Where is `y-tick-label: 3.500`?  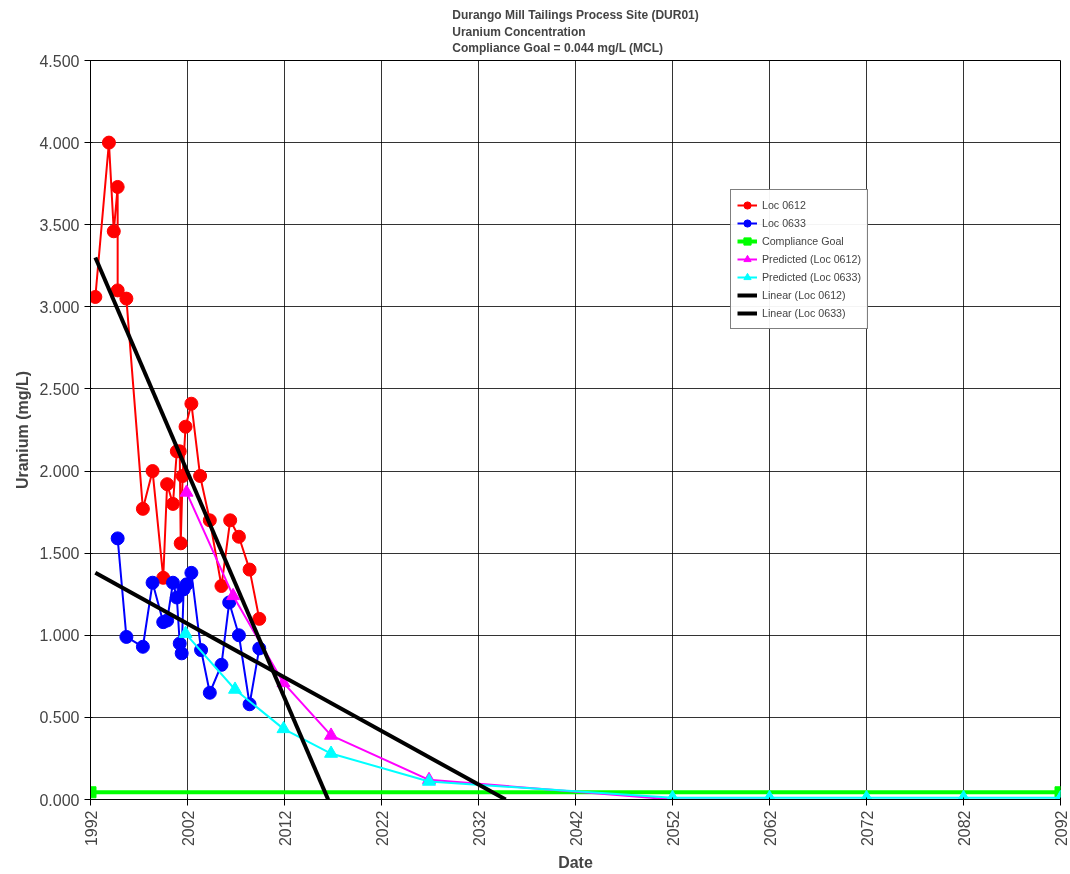 y-tick-label: 3.500 is located at coordinates (59, 225).